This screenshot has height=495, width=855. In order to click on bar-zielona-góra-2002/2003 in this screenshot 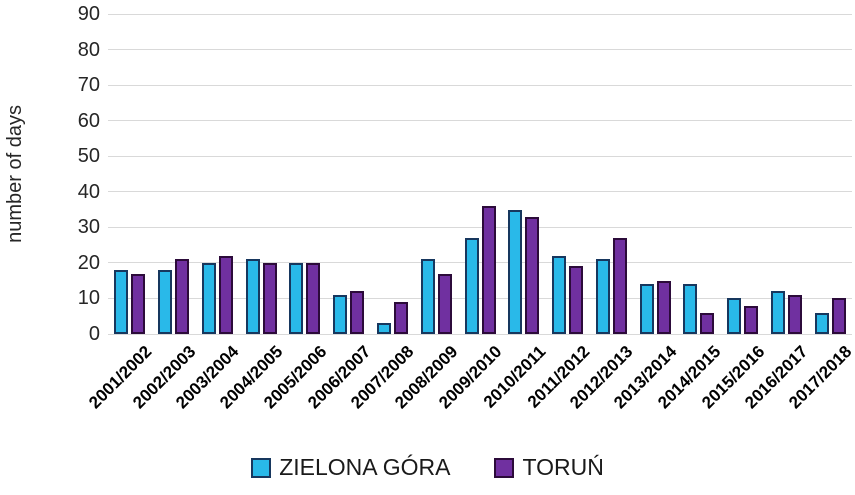, I will do `click(165, 302)`.